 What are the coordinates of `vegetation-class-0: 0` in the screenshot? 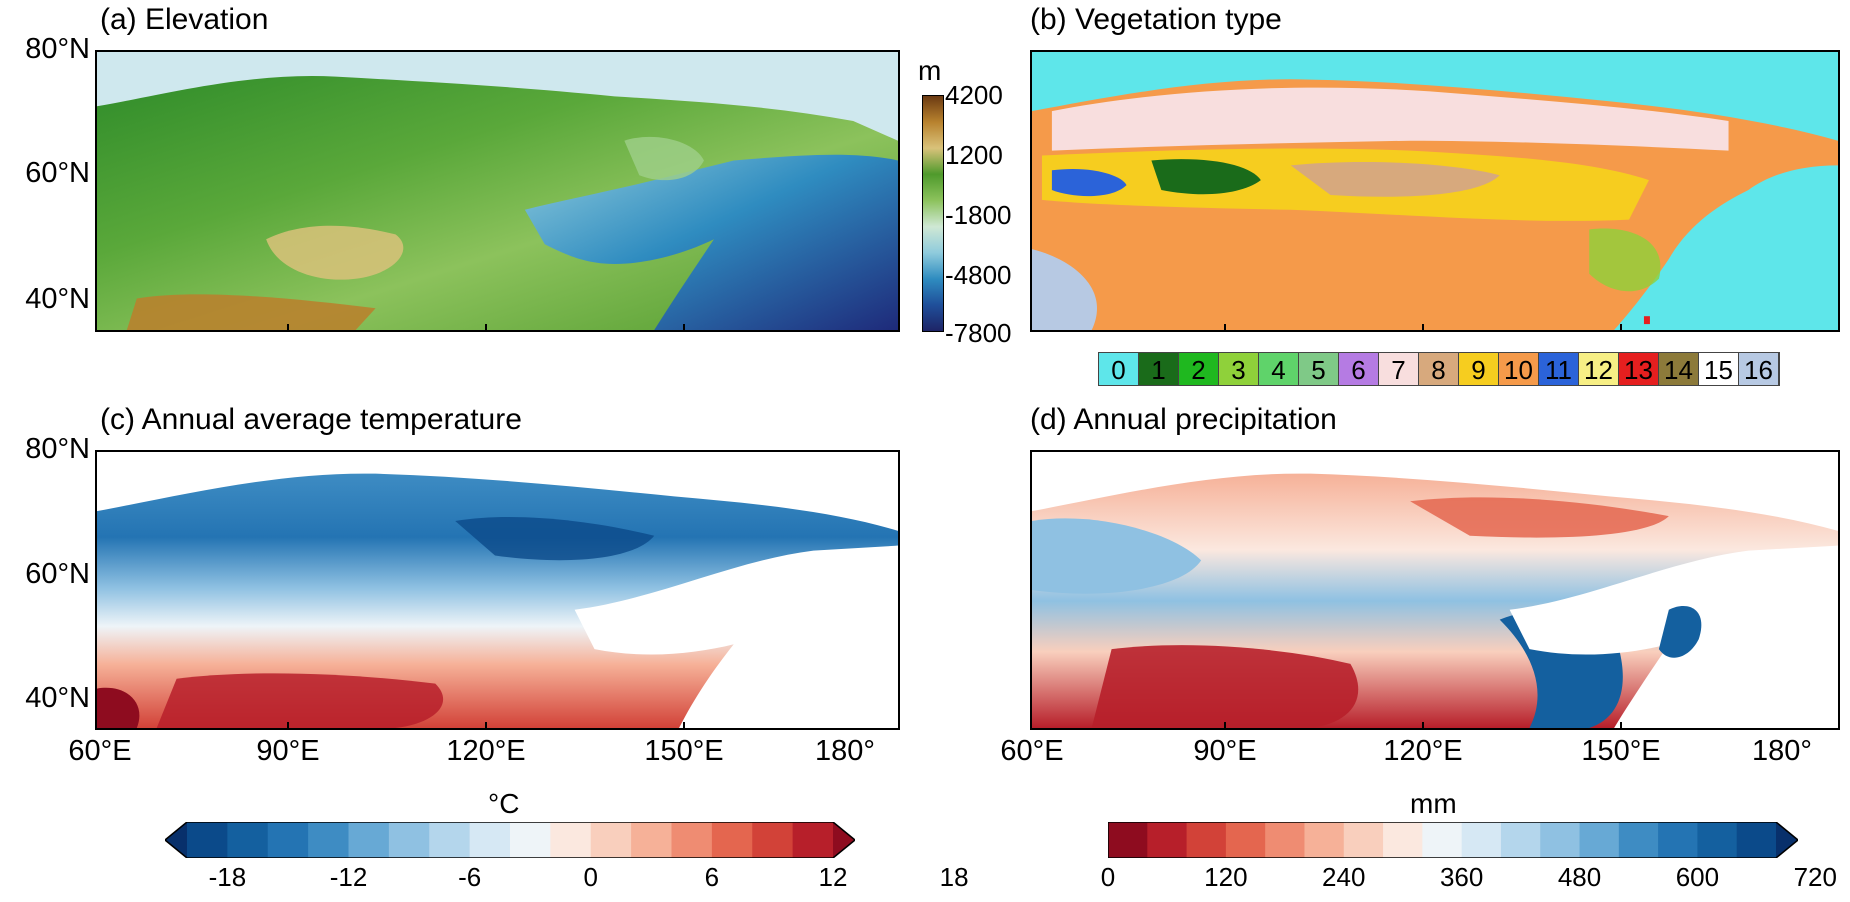 It's located at (1119, 369).